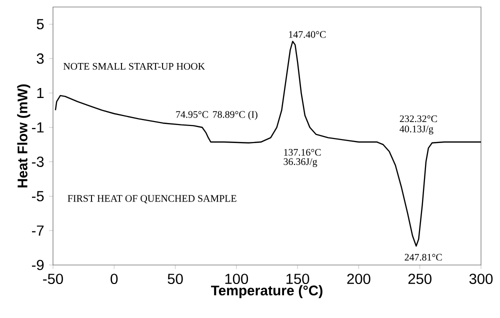  I want to click on y-tick-label: -9, so click(38, 265).